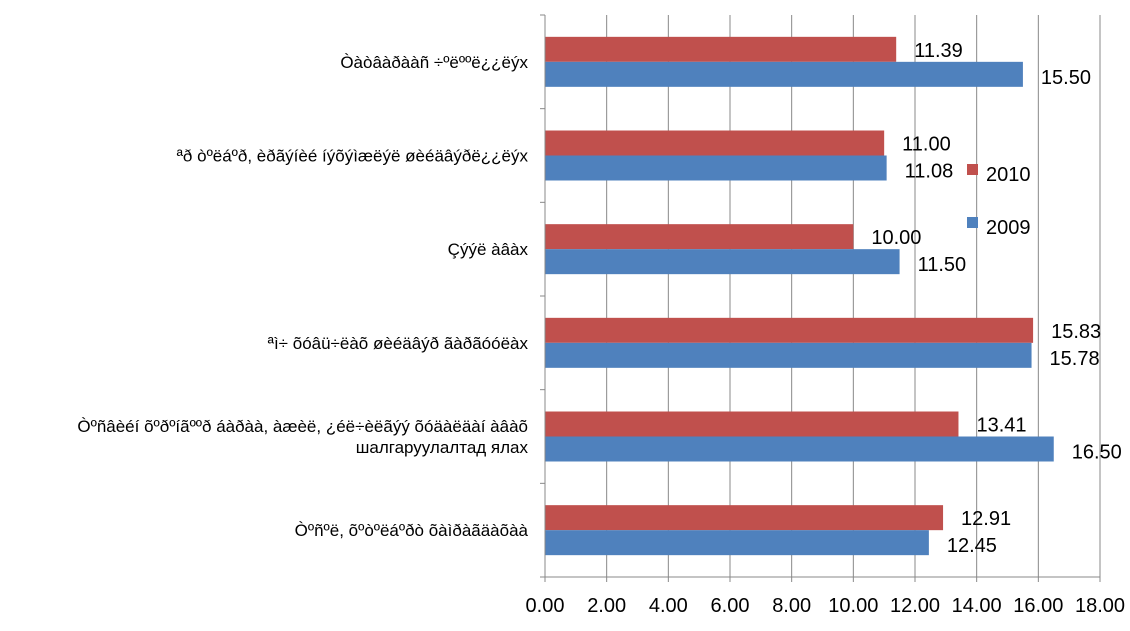  Describe the element at coordinates (938, 51) in the screenshot. I see `data-label-2010: 11.39` at that location.